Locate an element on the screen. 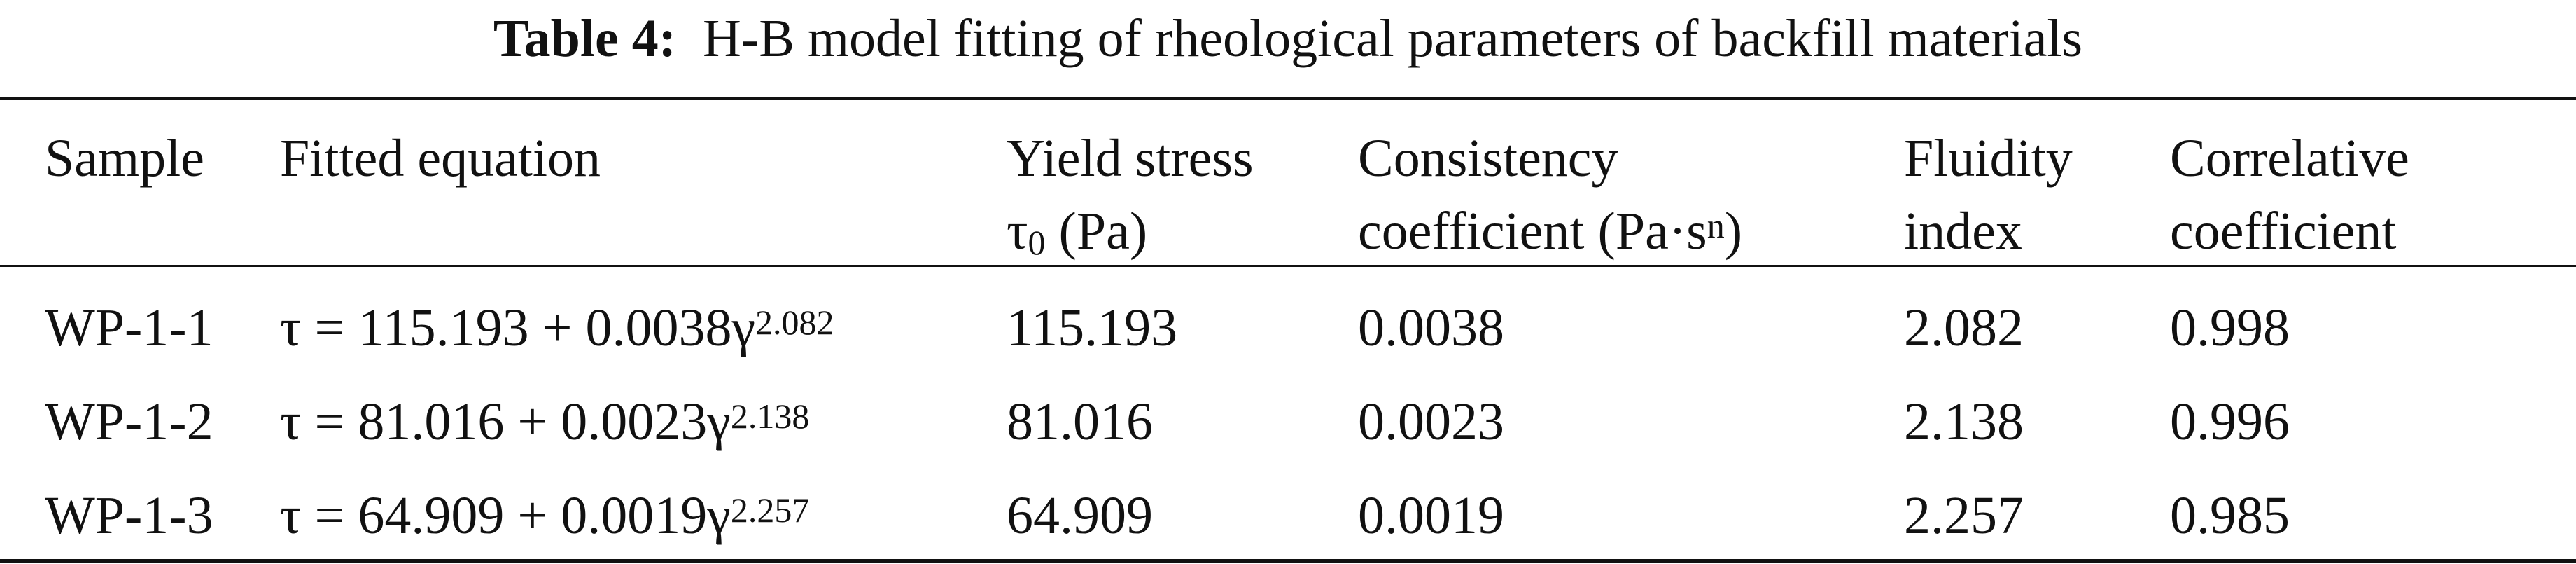 This screenshot has height=564, width=2576. header-fluidity: Fluidity is located at coordinates (1988, 158).